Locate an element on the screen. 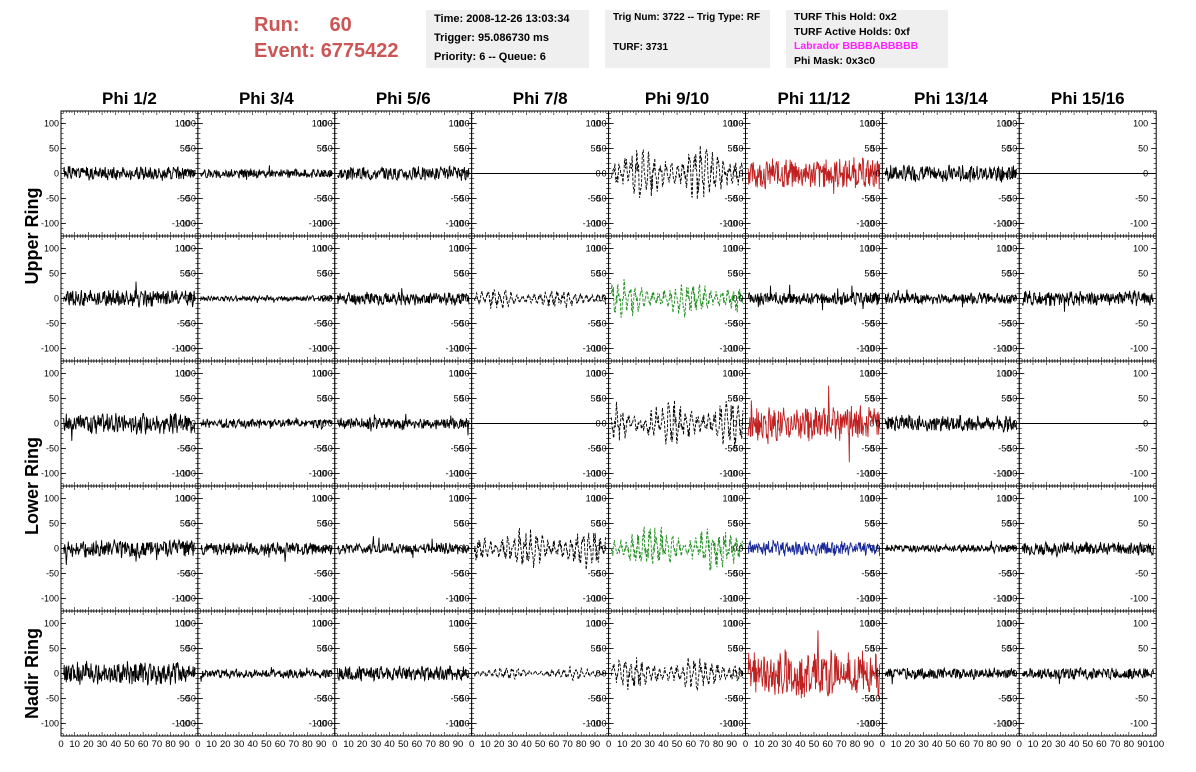 This screenshot has width=1196, height=772. phi-header-1: Phi 1/2 is located at coordinates (129, 98).